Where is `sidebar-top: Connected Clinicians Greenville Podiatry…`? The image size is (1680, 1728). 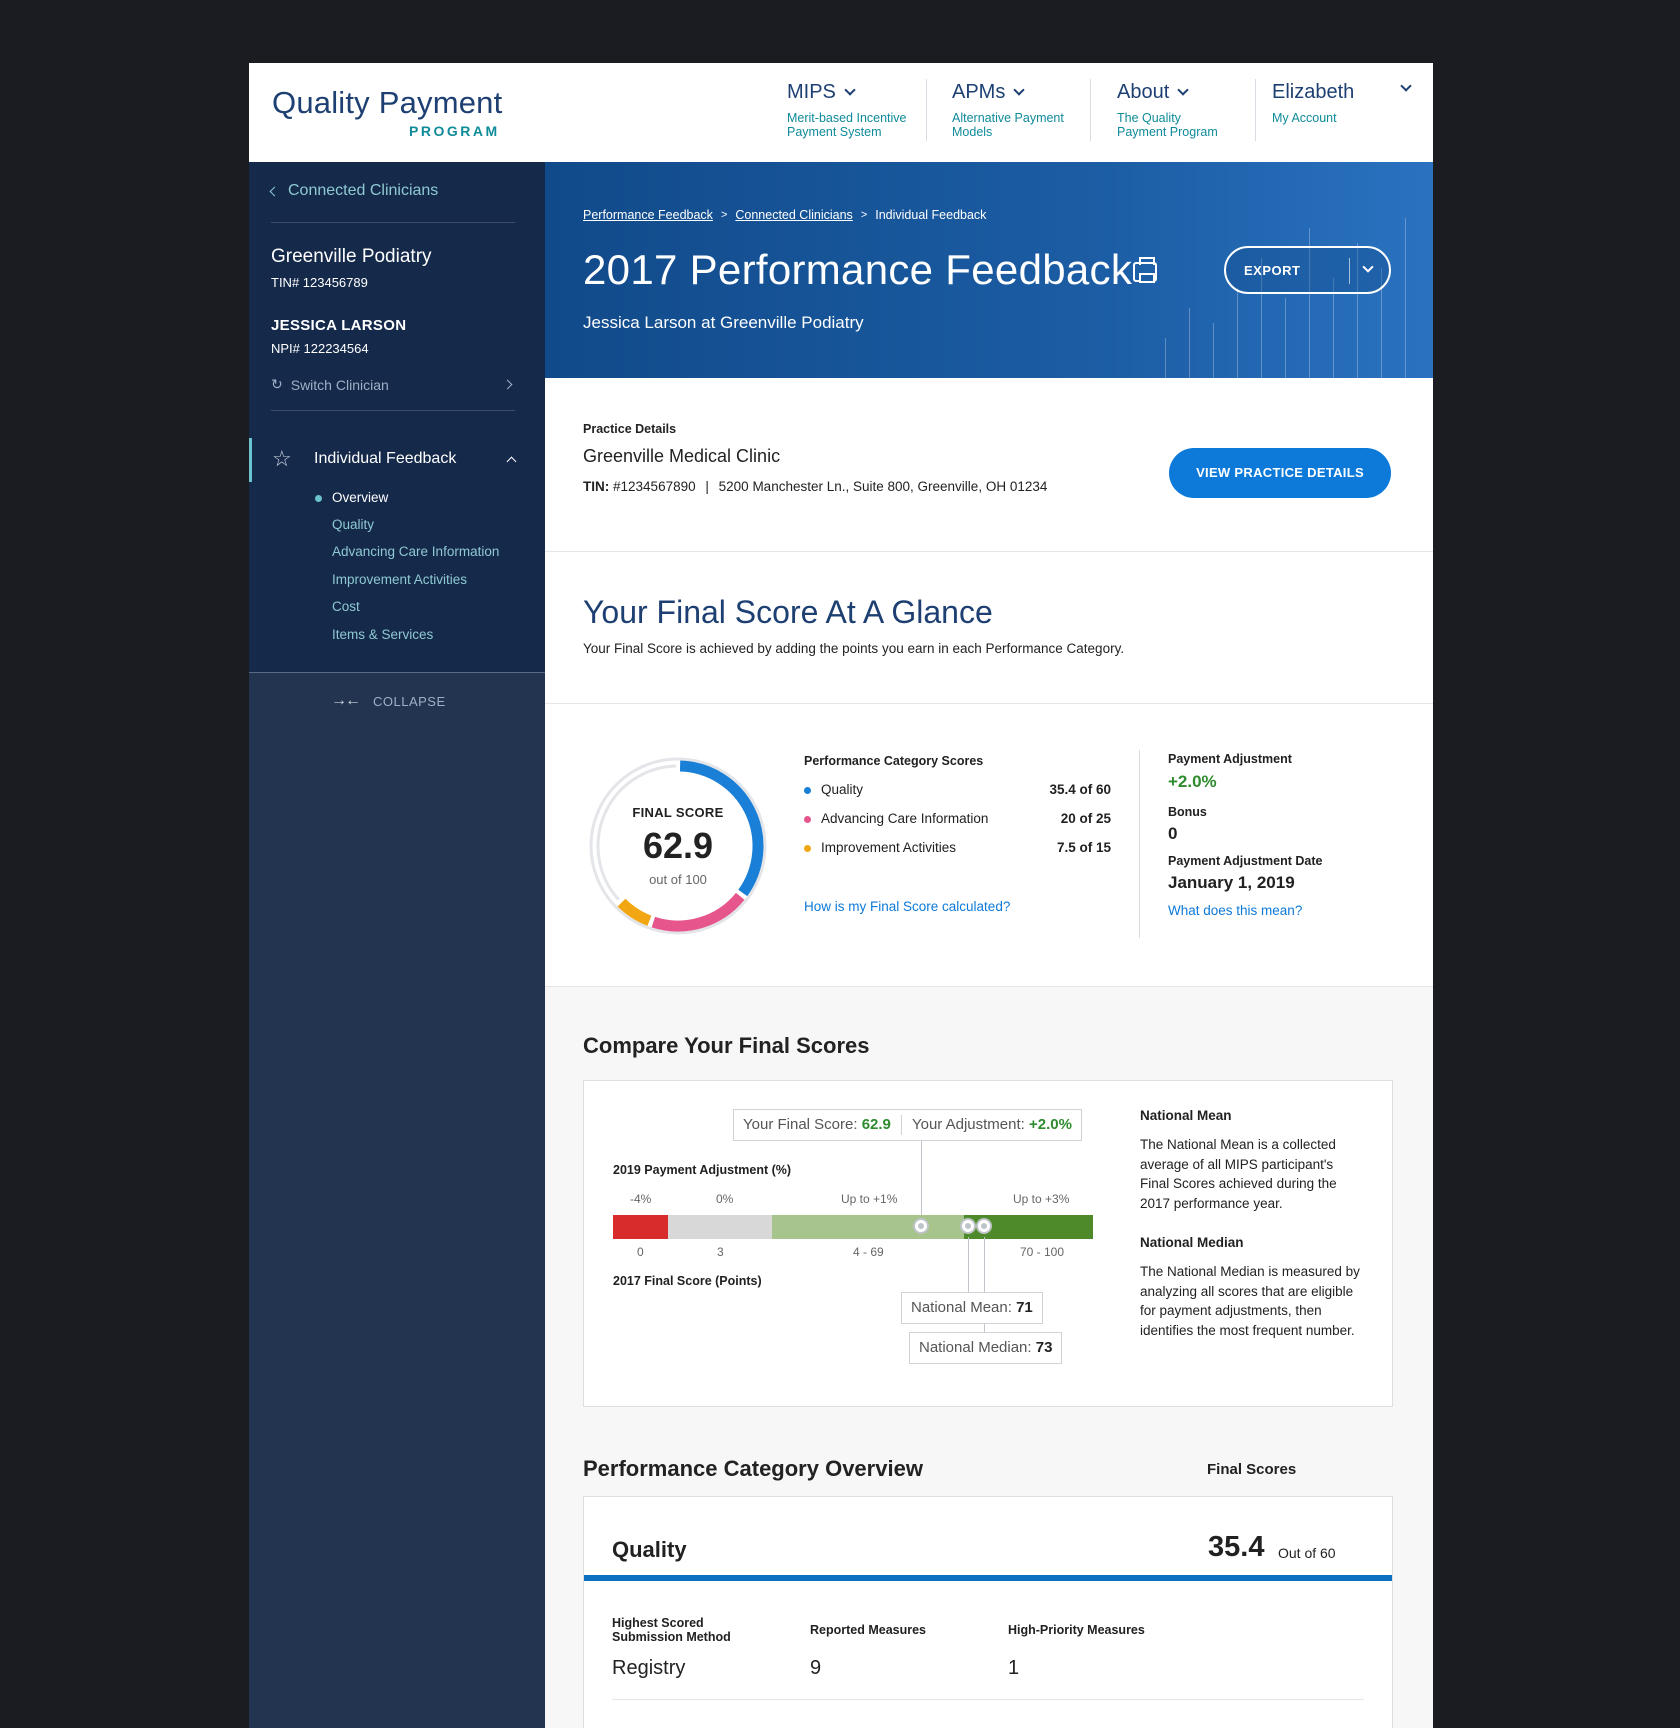 sidebar-top: Connected Clinicians Greenville Podiatry… is located at coordinates (397, 417).